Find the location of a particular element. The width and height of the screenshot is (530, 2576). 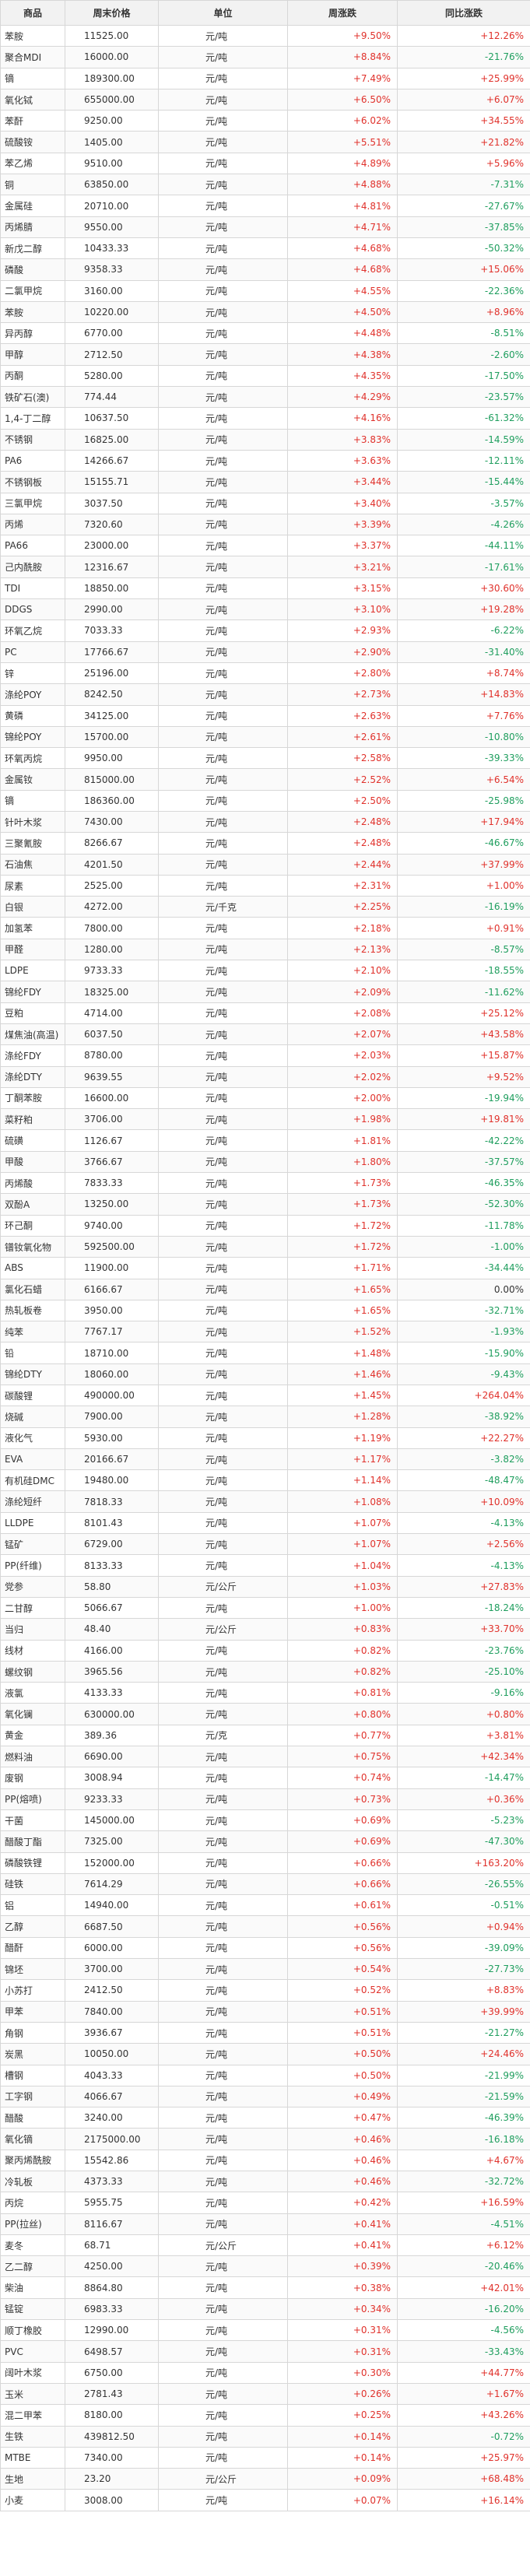

commodity-name-cell: 镝 is located at coordinates (33, 78).